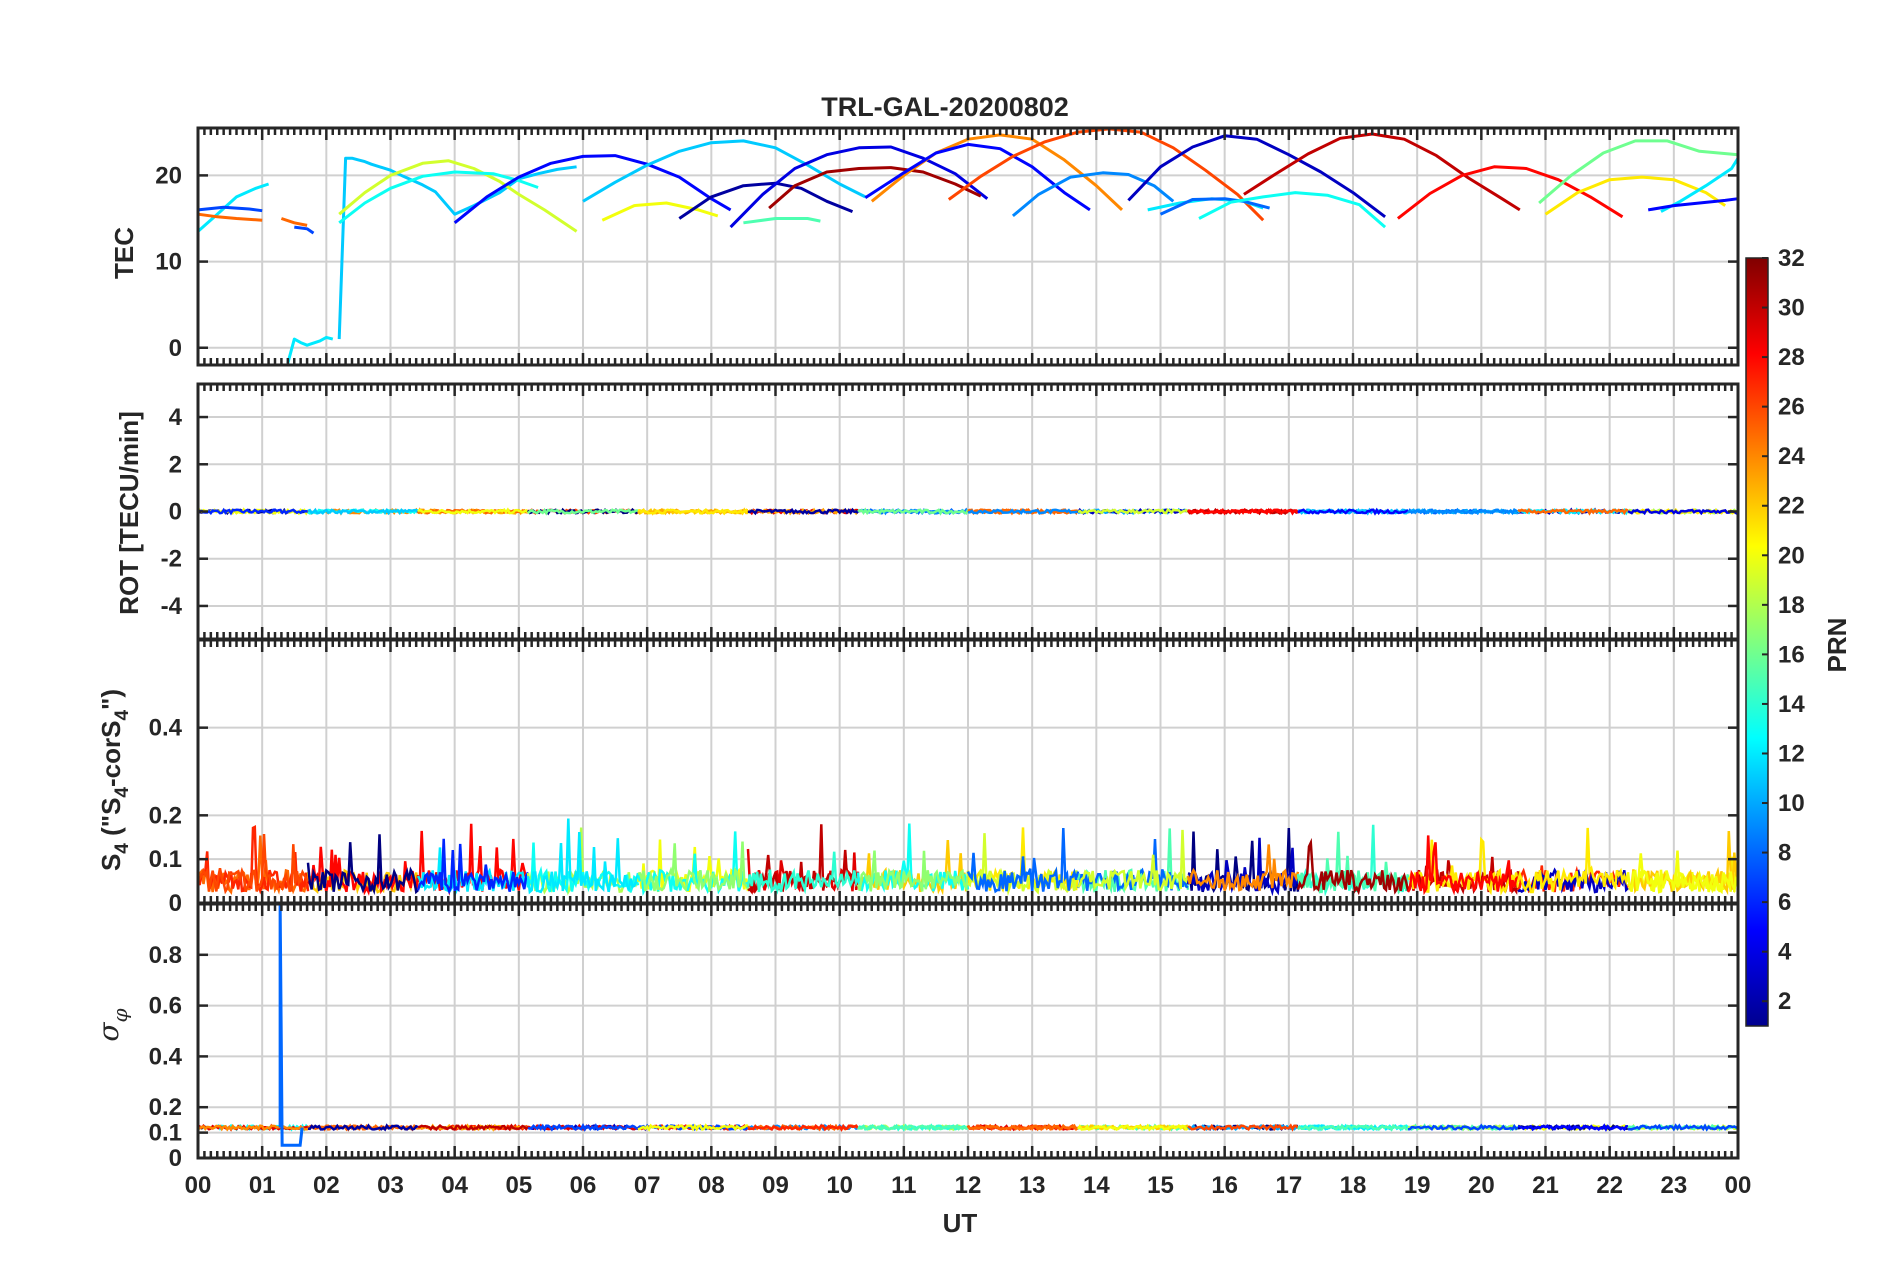 The image size is (1902, 1272). I want to click on colorbar-tick-label: 20, so click(1791, 555).